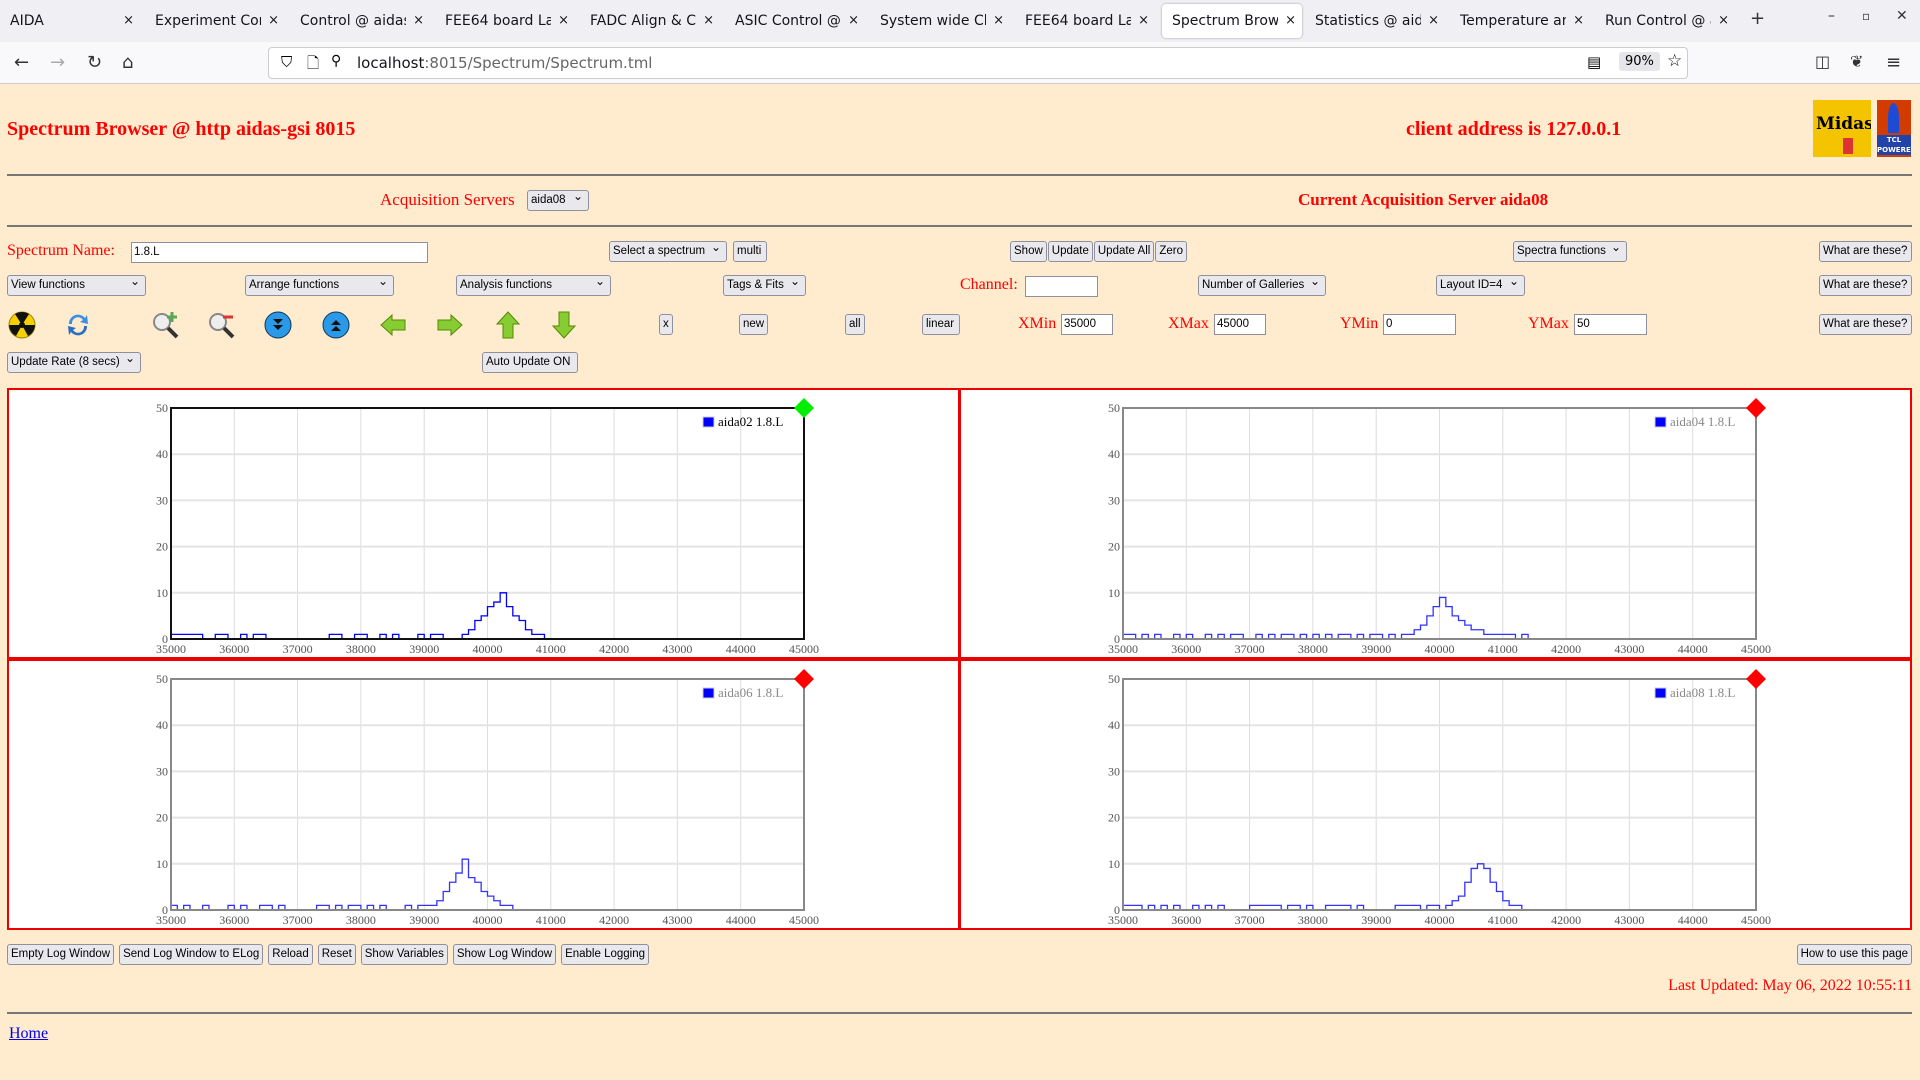  What do you see at coordinates (58, 62) in the screenshot?
I see `forward-icon: →` at bounding box center [58, 62].